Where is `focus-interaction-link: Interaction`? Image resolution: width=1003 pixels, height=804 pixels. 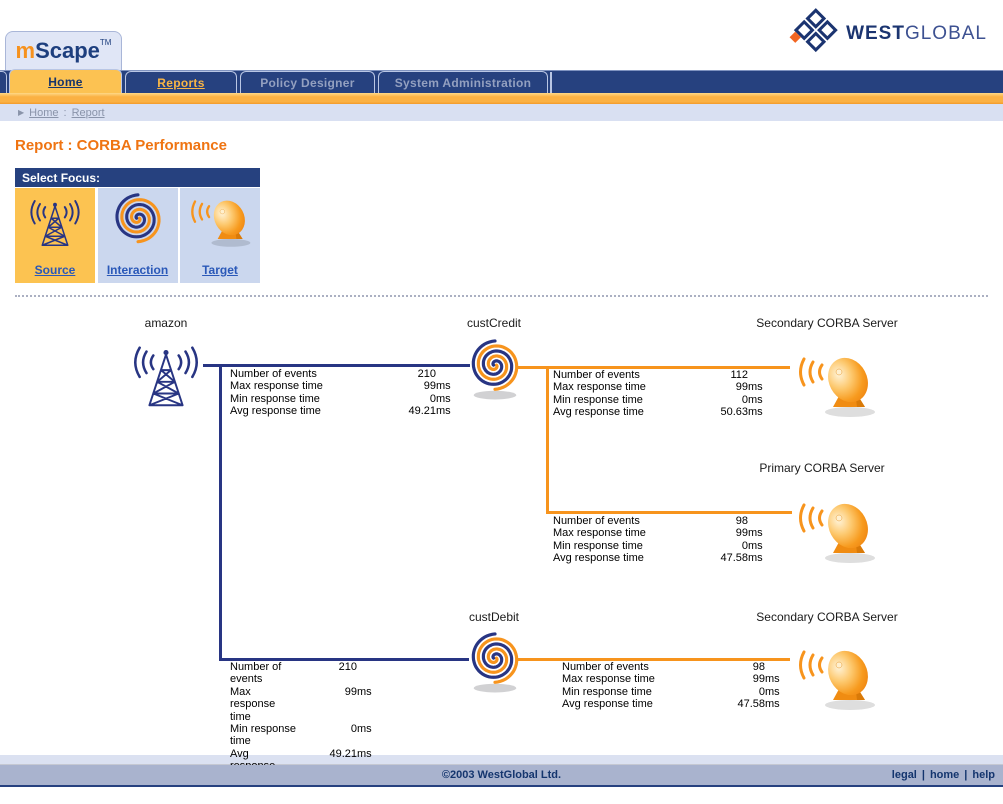 focus-interaction-link: Interaction is located at coordinates (137, 270).